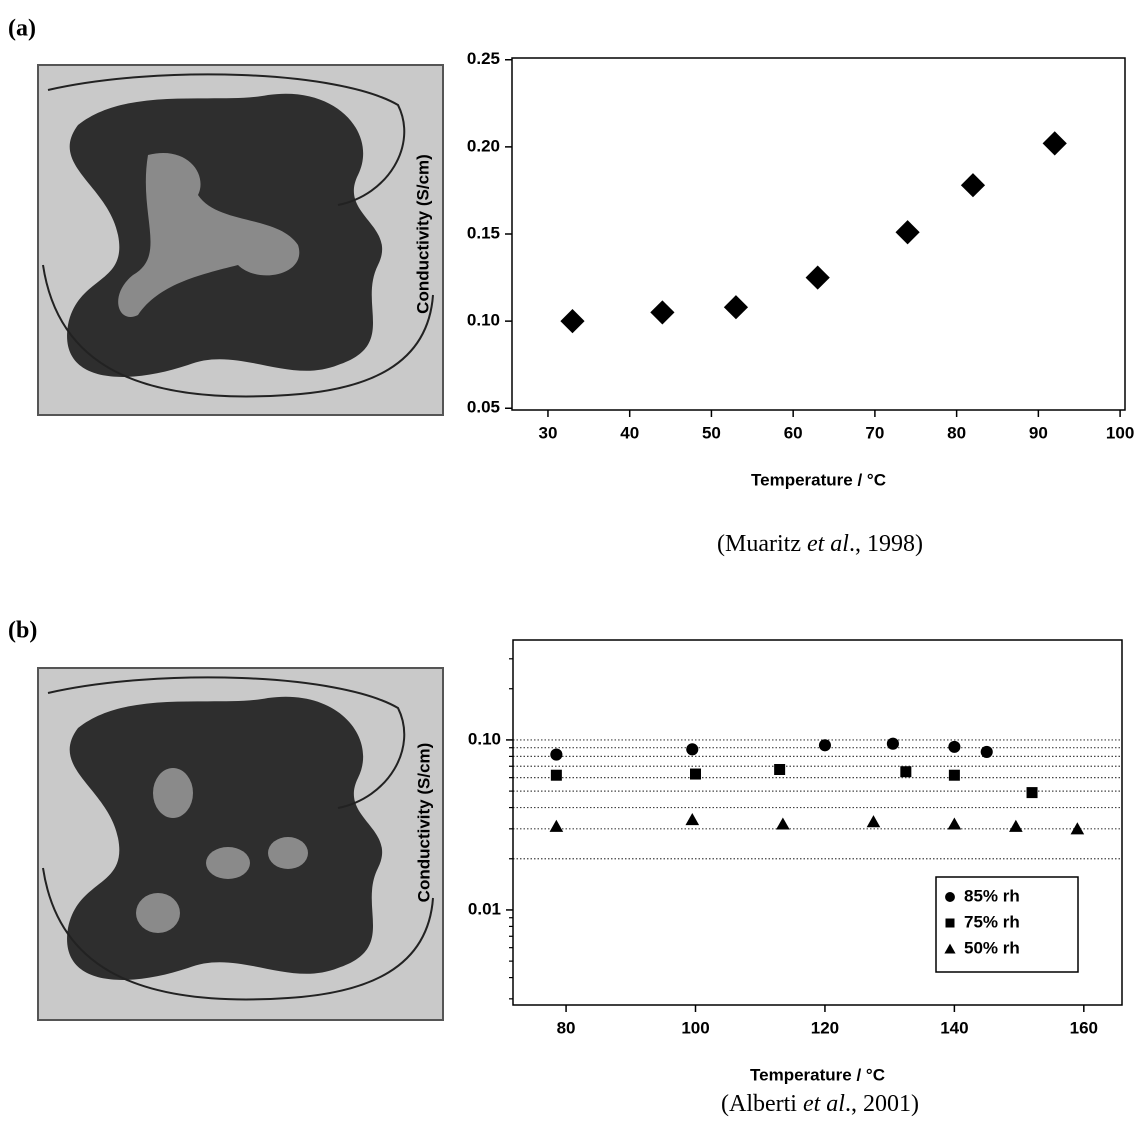 The width and height of the screenshot is (1142, 1145). I want to click on legend-box, so click(1007, 924).